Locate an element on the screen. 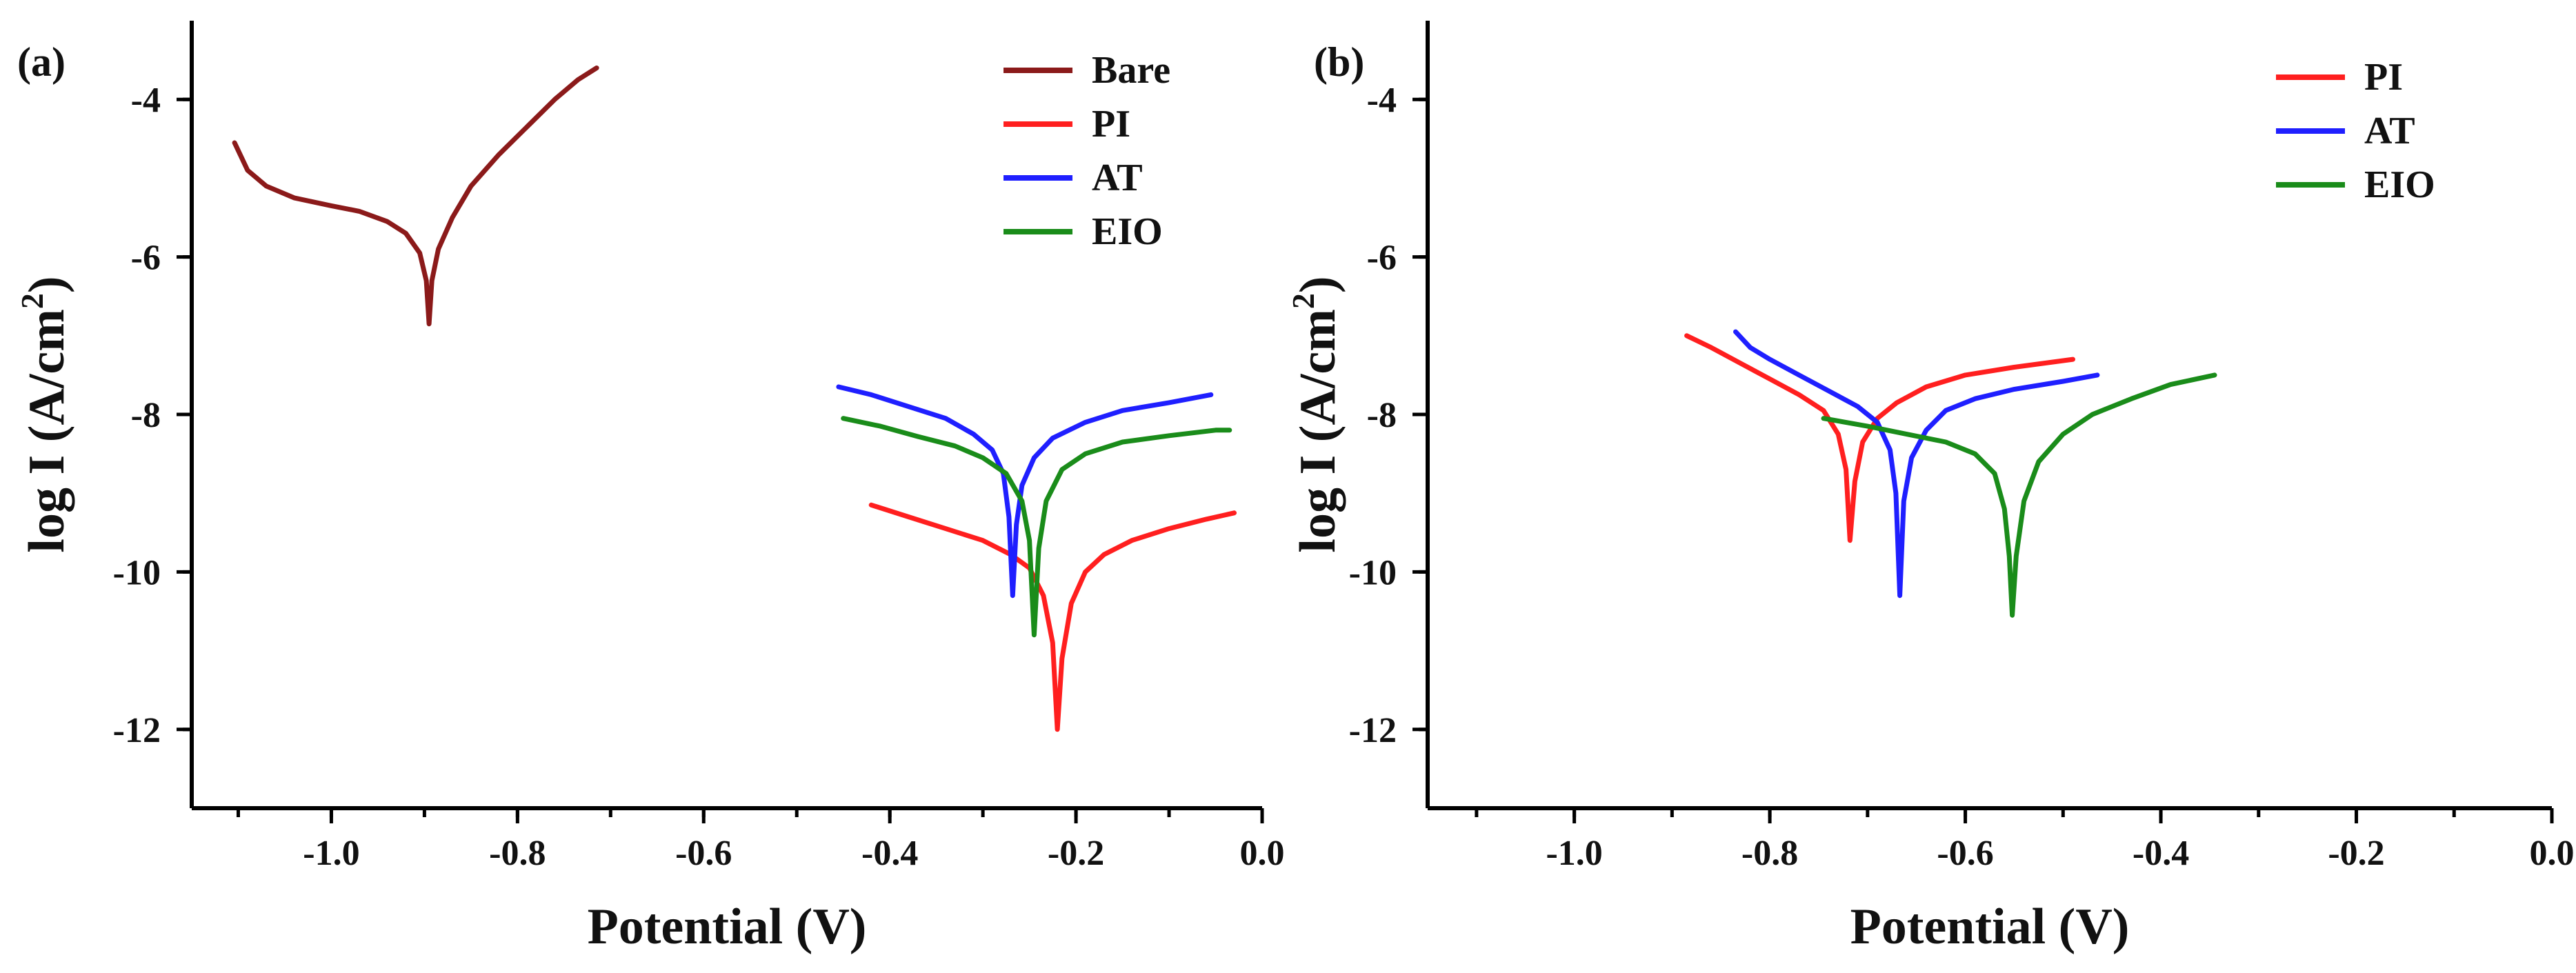 The height and width of the screenshot is (973, 2576). legend-label: Bare is located at coordinates (1131, 70).